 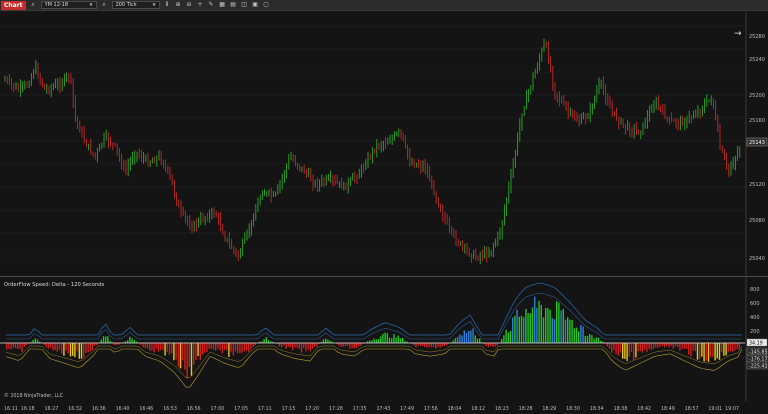 What do you see at coordinates (211, 4) in the screenshot?
I see `pencil-icon: ✎` at bounding box center [211, 4].